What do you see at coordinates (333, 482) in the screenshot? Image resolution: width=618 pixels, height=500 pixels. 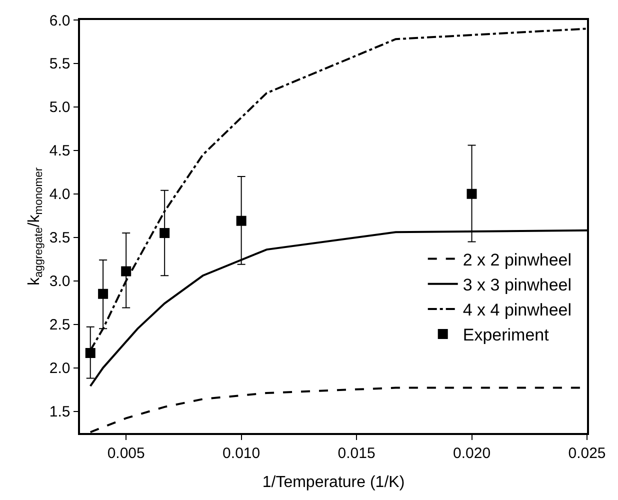 I see `x-axis-title: 1/Temperature (1/K)` at bounding box center [333, 482].